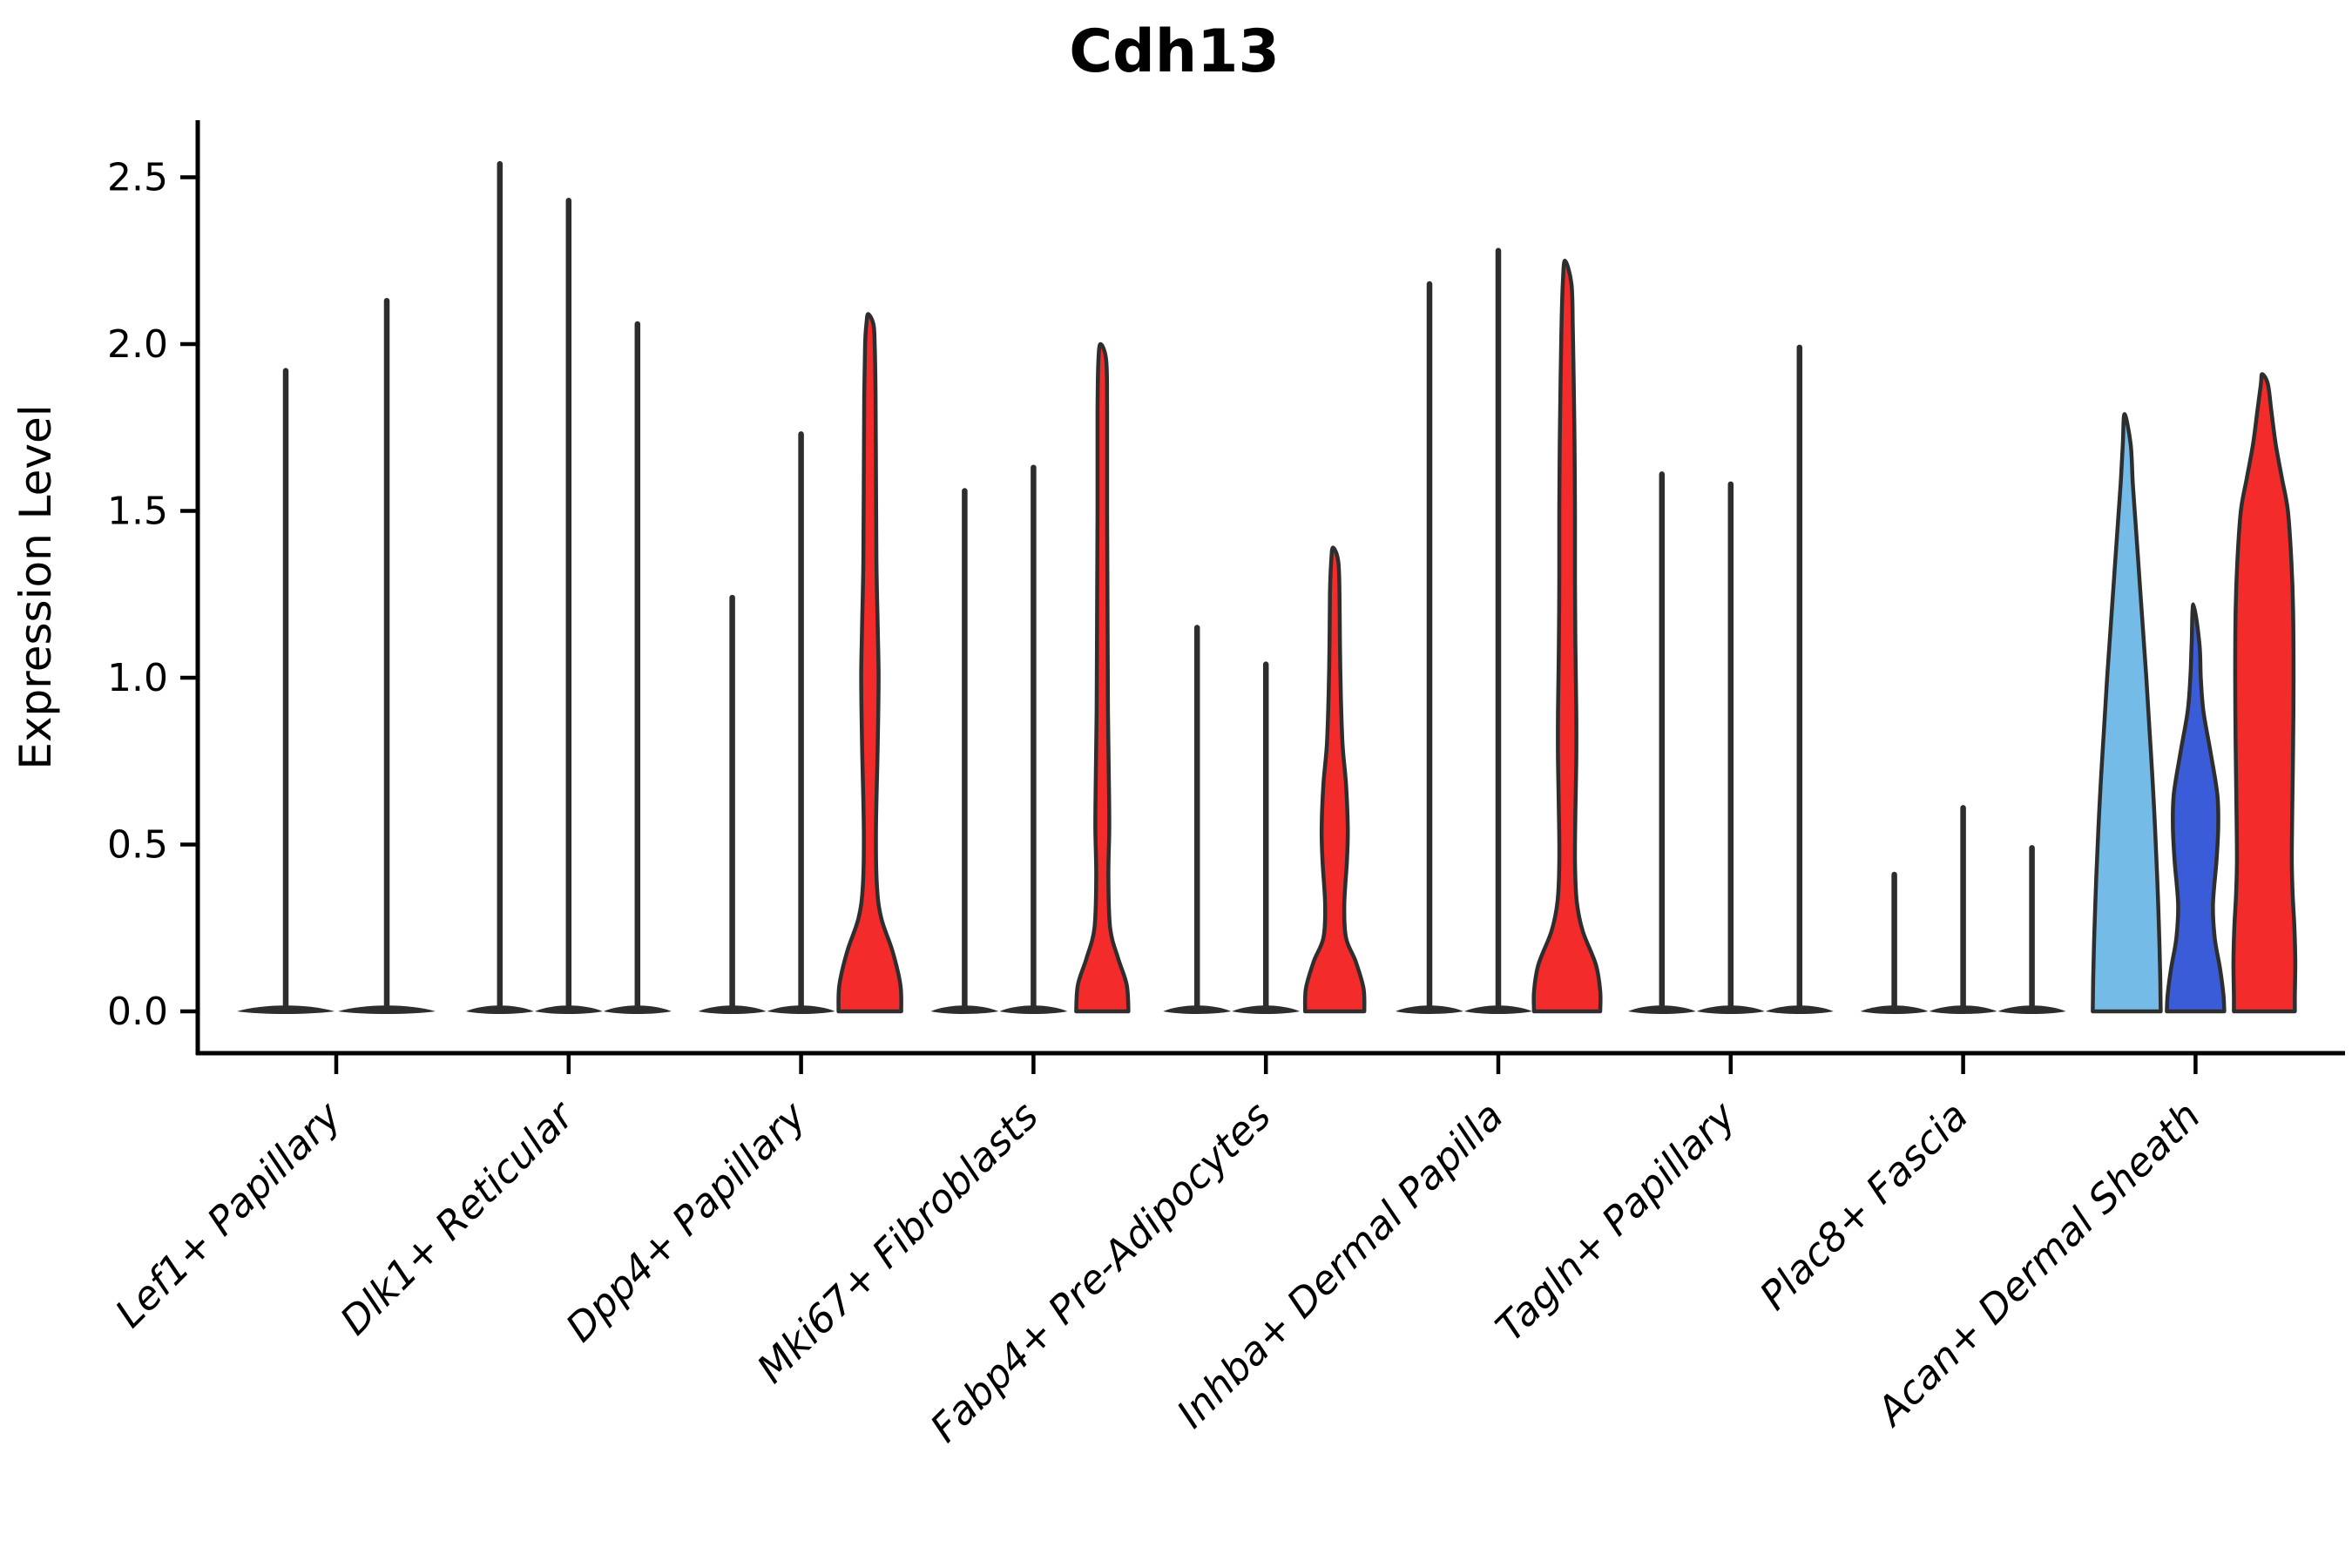 Image resolution: width=2352 pixels, height=1568 pixels. Describe the element at coordinates (1616, 1221) in the screenshot. I see `x-tick-label: Tagln+ Papillary` at that location.